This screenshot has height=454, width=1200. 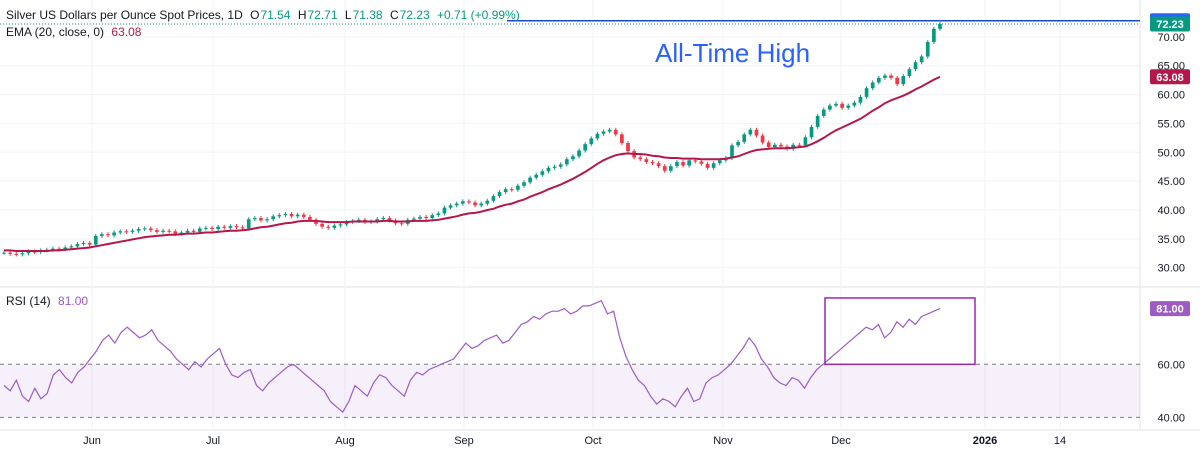 What do you see at coordinates (478, 15) in the screenshot?
I see `change-value: +0.71 (+0.99%)` at bounding box center [478, 15].